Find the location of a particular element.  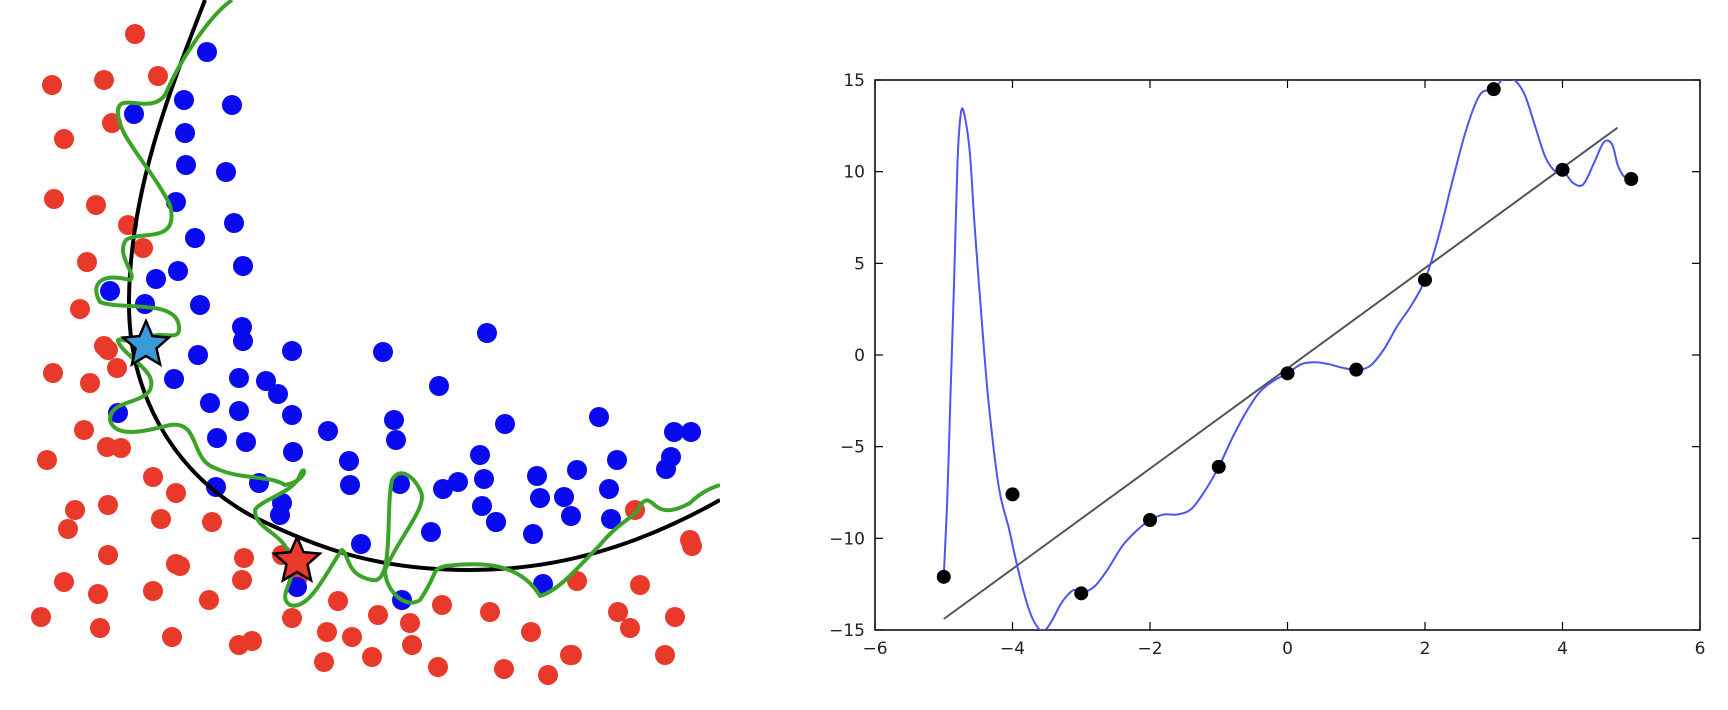

x-tick-label: −4 is located at coordinates (1012, 649).